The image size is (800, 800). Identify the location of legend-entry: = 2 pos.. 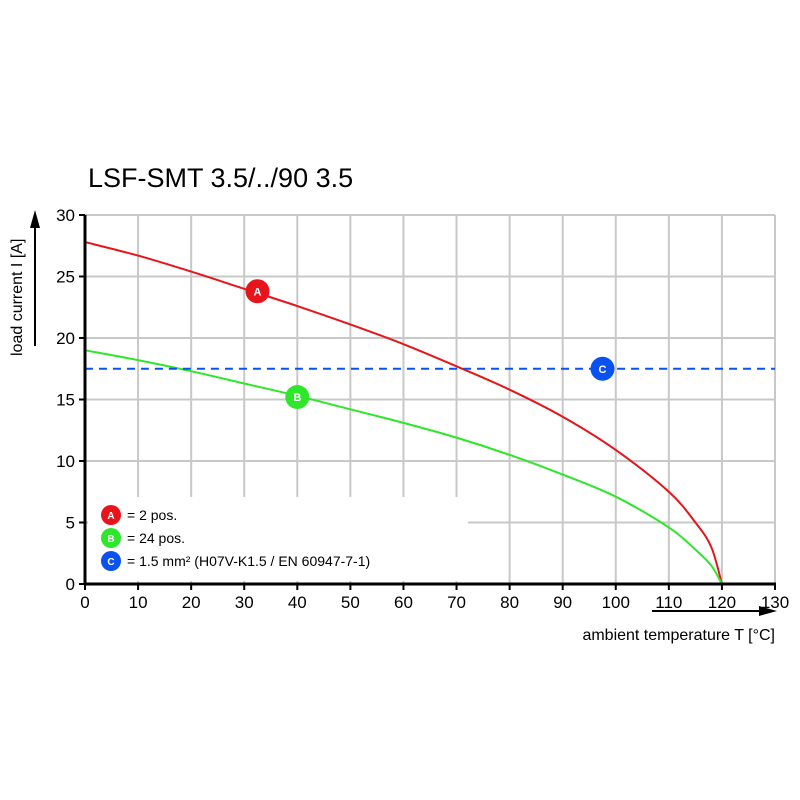
(152, 515).